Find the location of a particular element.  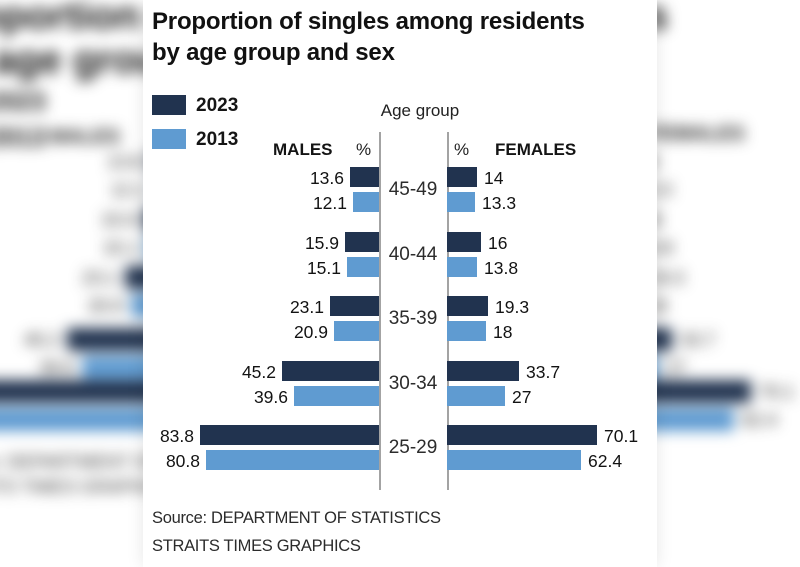

males-header: MALES is located at coordinates (303, 149).